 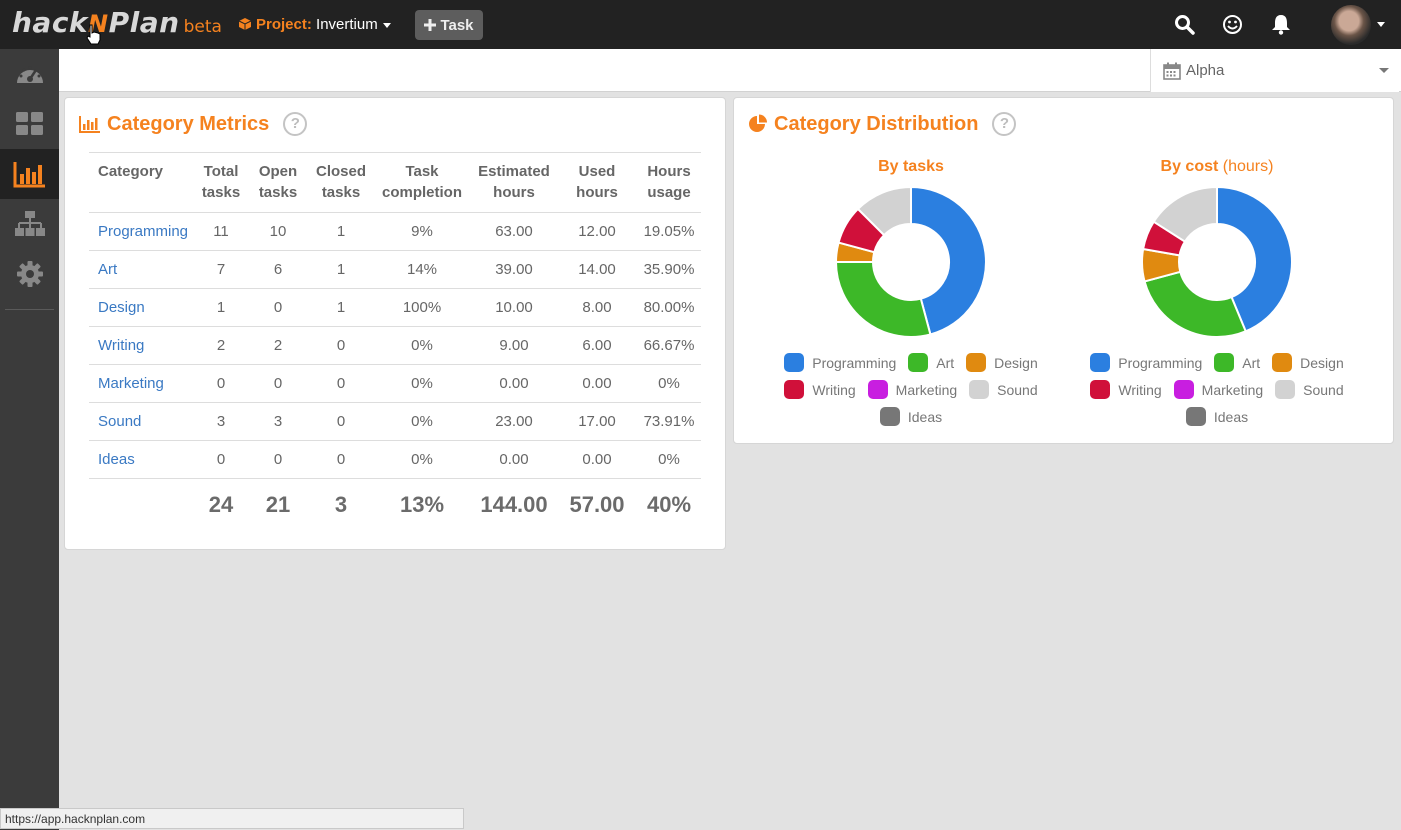 I want to click on sidebar-item-metrics, so click(x=29, y=174).